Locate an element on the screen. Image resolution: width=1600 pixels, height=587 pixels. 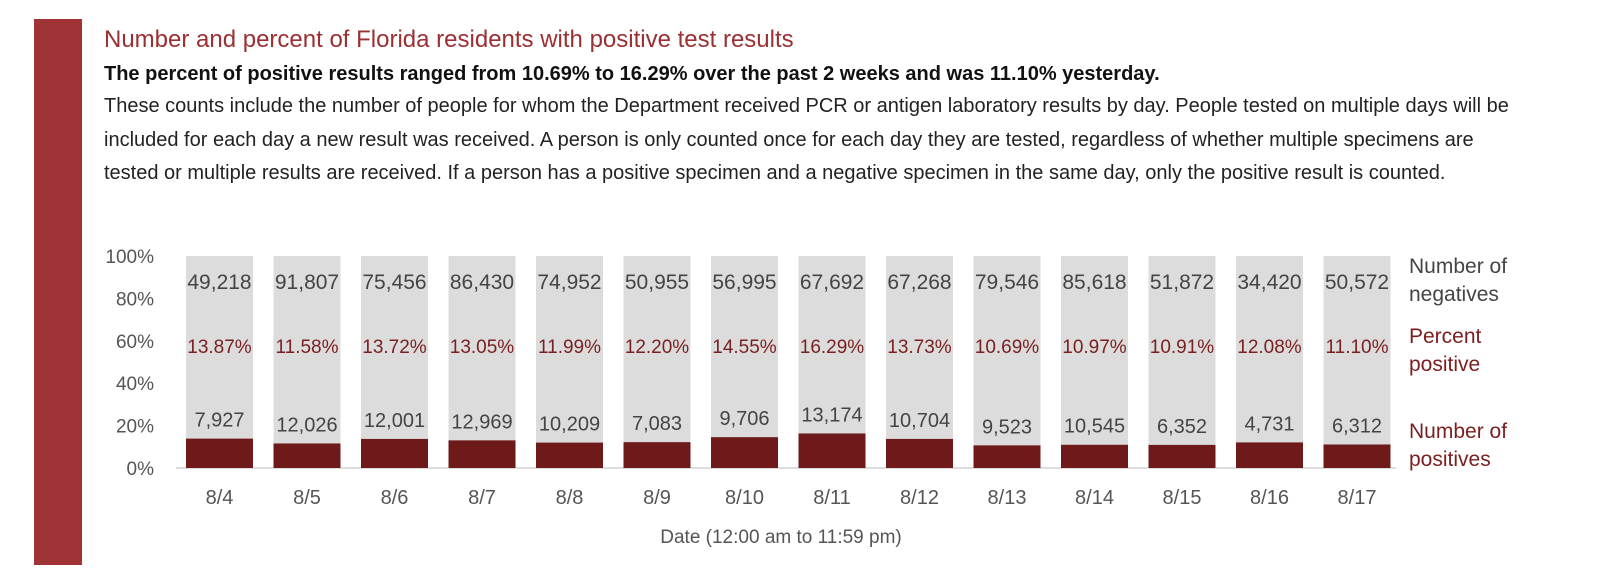
negative-count-label: 91,807 is located at coordinates (307, 282).